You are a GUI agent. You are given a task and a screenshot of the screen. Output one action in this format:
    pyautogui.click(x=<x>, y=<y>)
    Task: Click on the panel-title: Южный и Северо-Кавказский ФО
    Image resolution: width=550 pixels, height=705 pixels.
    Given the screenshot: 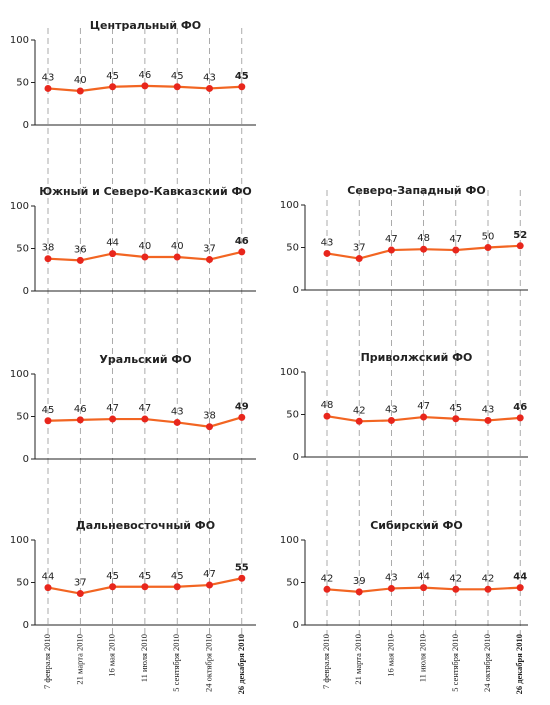 What is the action you would take?
    pyautogui.click(x=145, y=191)
    